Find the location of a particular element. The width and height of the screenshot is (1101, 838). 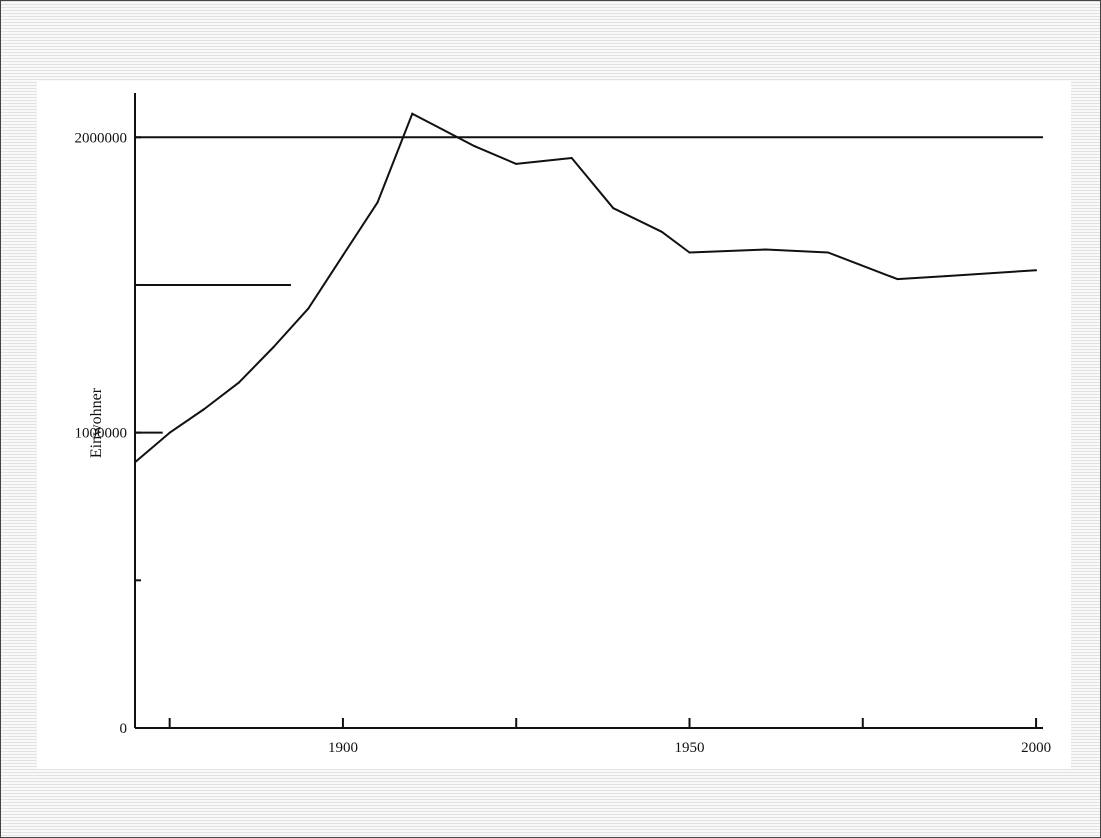

x-tick-label-1950: 1950 is located at coordinates (690, 748).